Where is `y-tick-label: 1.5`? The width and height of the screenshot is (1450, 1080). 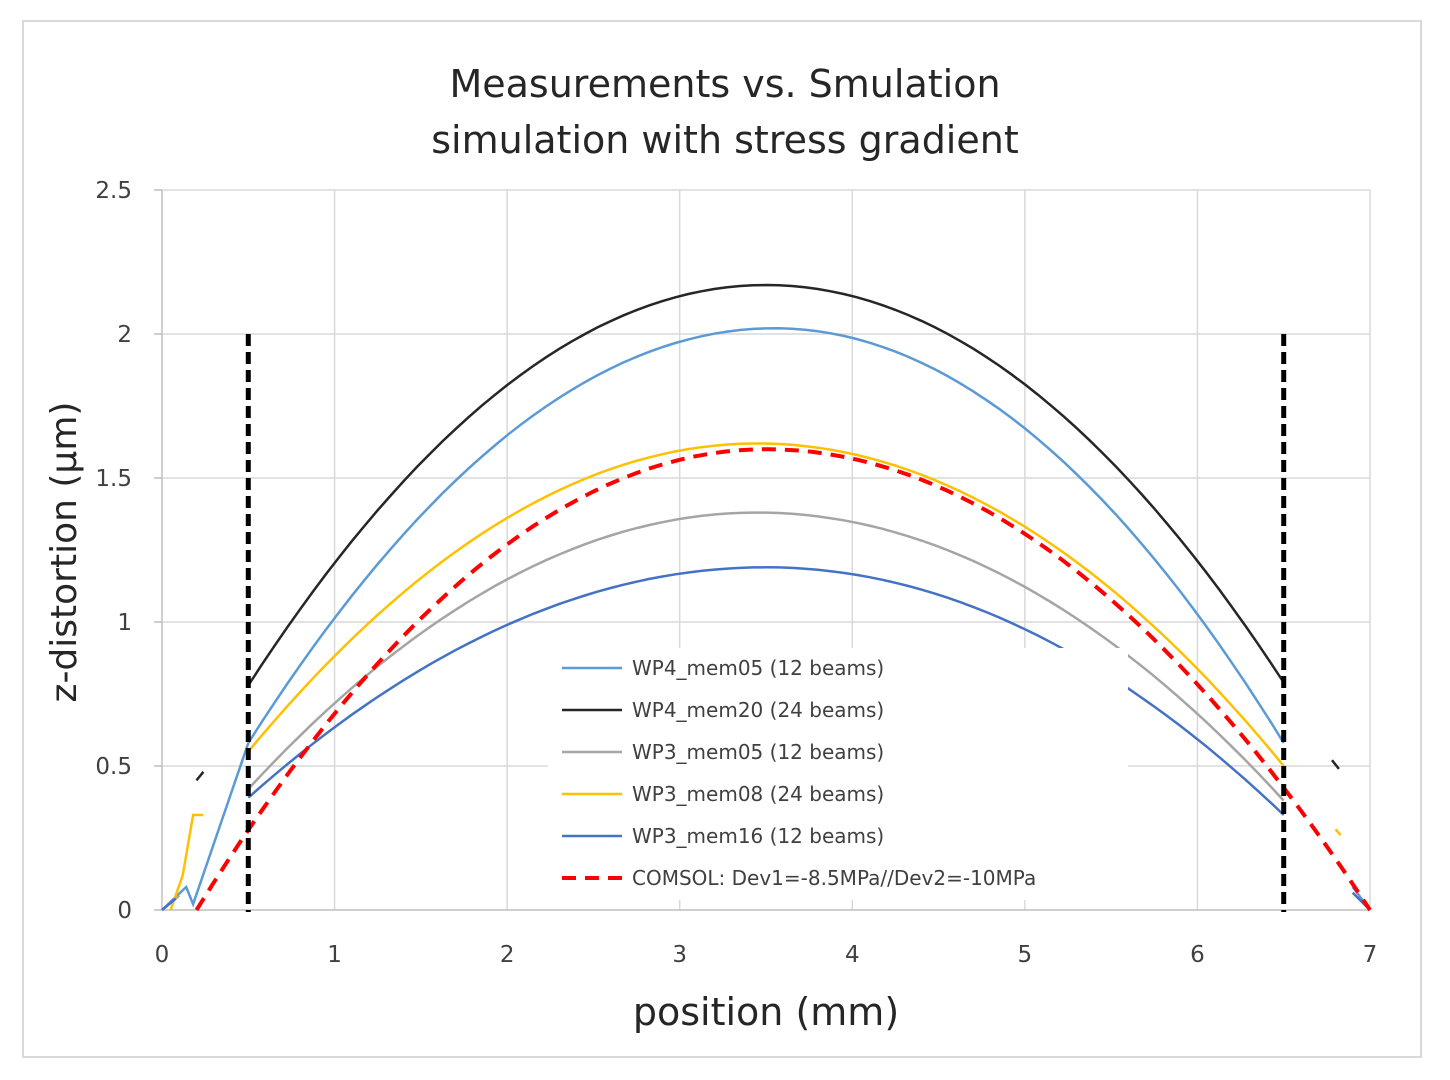 y-tick-label: 1.5 is located at coordinates (113, 479).